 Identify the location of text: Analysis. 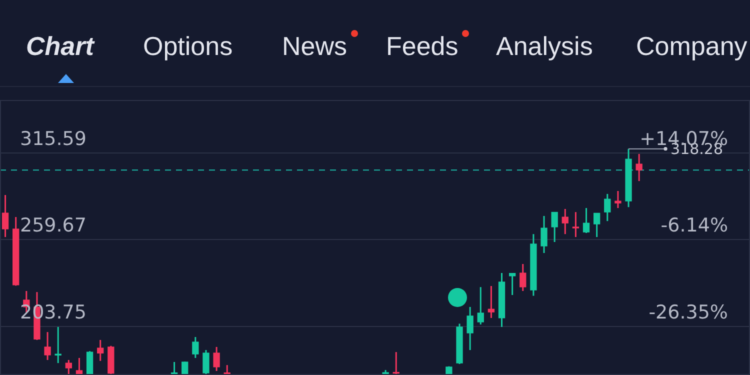
(544, 46).